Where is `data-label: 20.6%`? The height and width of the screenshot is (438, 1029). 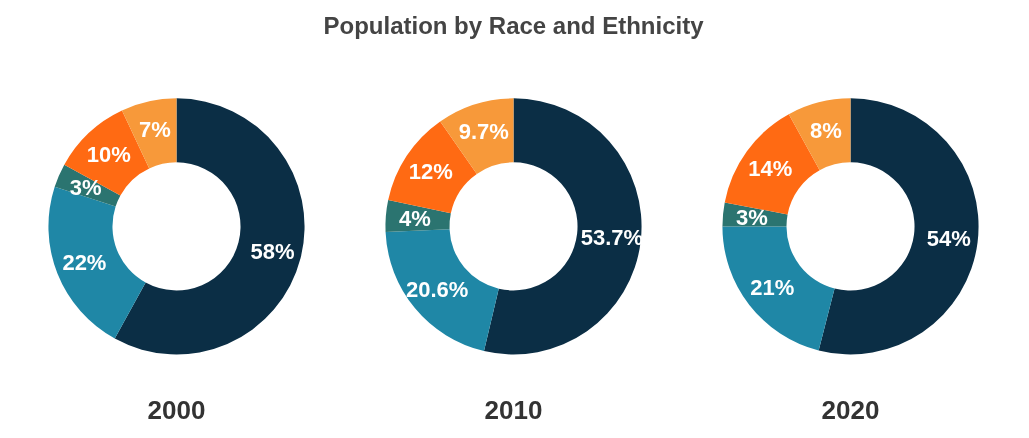 data-label: 20.6% is located at coordinates (437, 290).